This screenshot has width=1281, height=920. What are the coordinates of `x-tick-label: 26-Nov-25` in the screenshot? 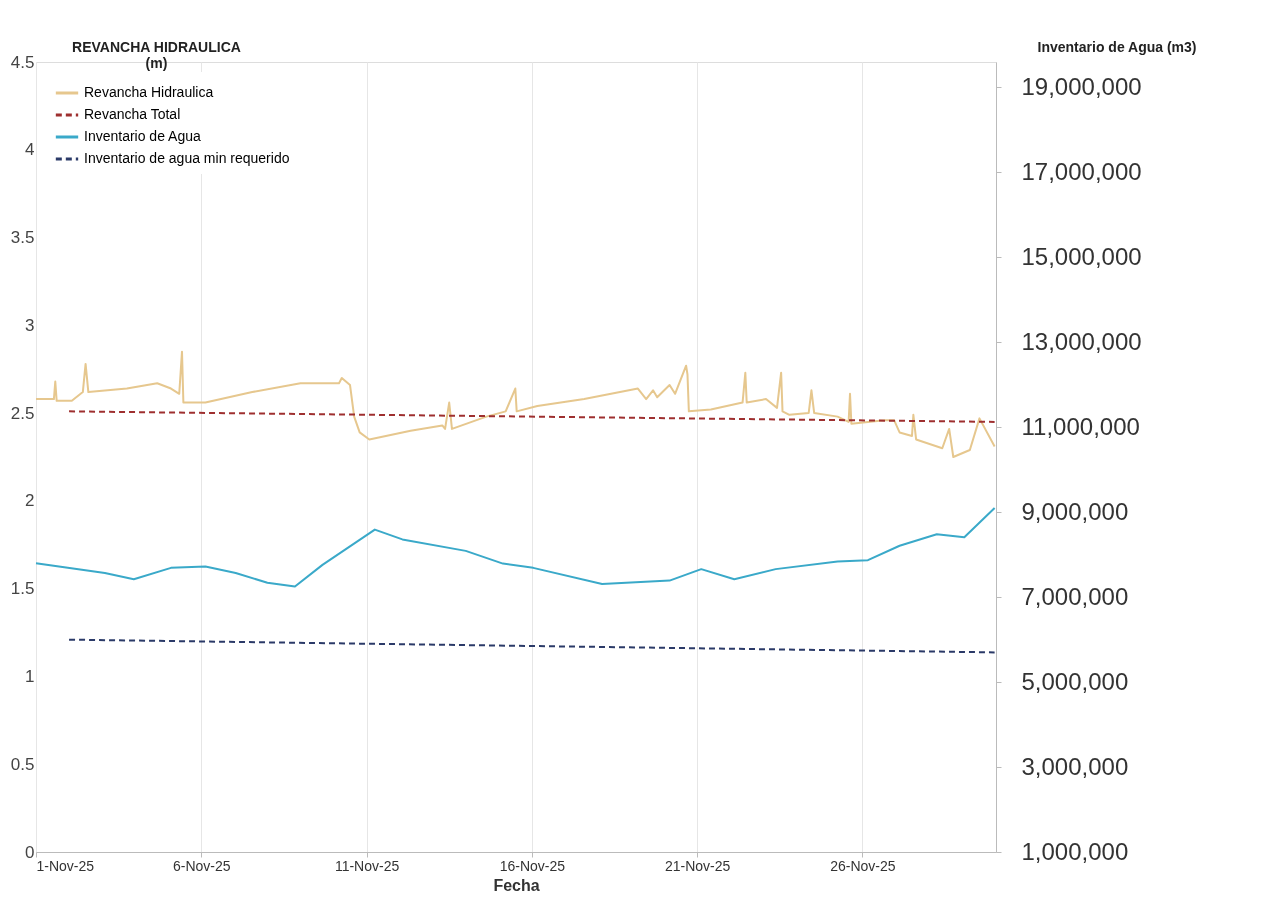 It's located at (863, 865).